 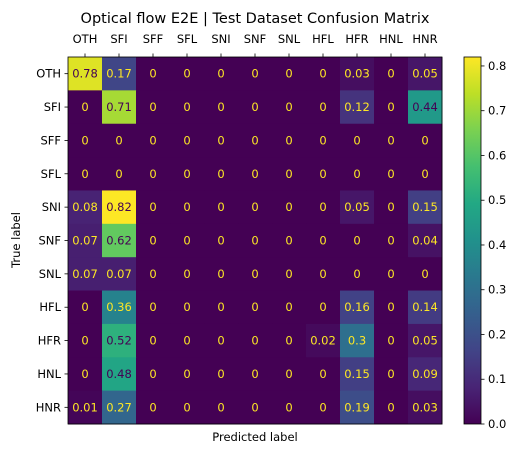 What do you see at coordinates (425, 307) in the screenshot?
I see `cell-value-label: 0.14` at bounding box center [425, 307].